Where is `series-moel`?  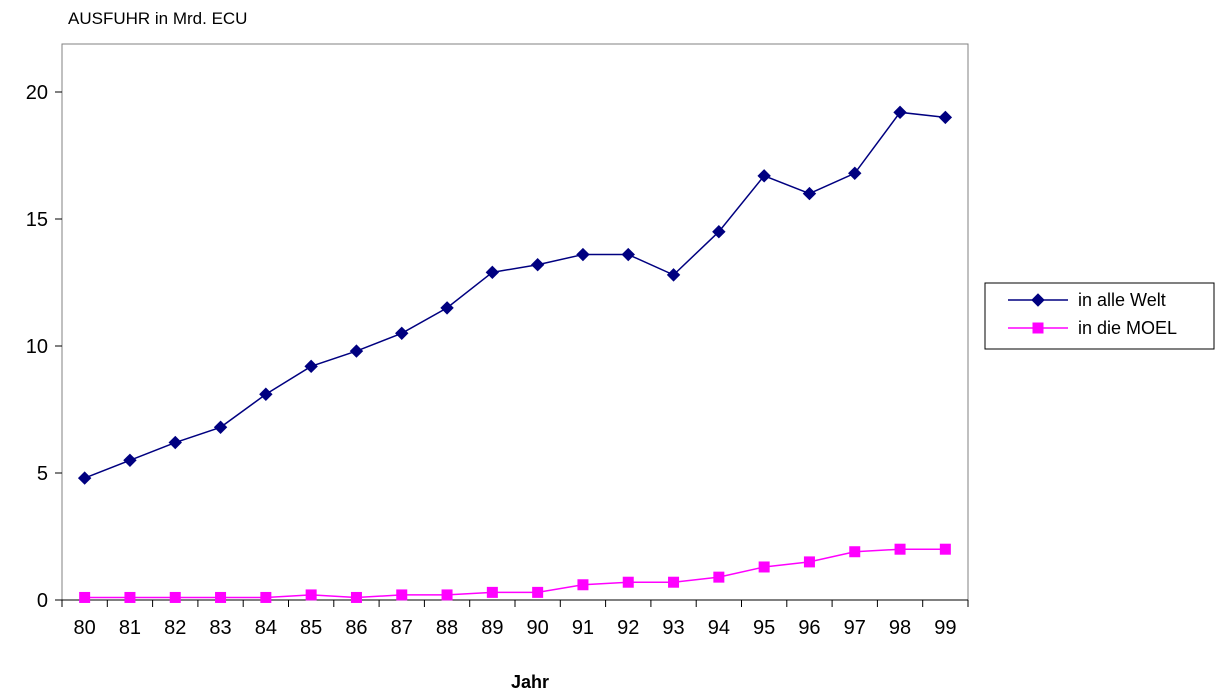 series-moel is located at coordinates (515, 573).